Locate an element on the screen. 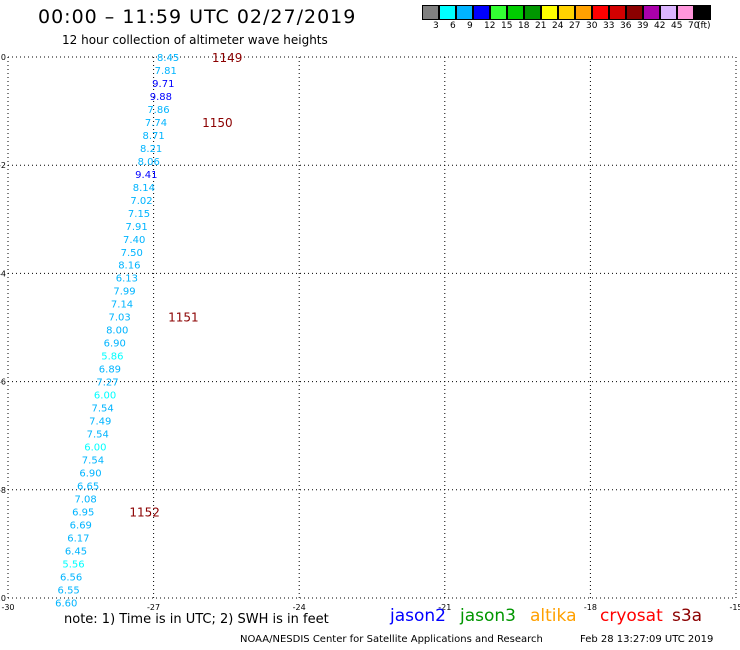  wave-height-value: 9.88 is located at coordinates (161, 97).